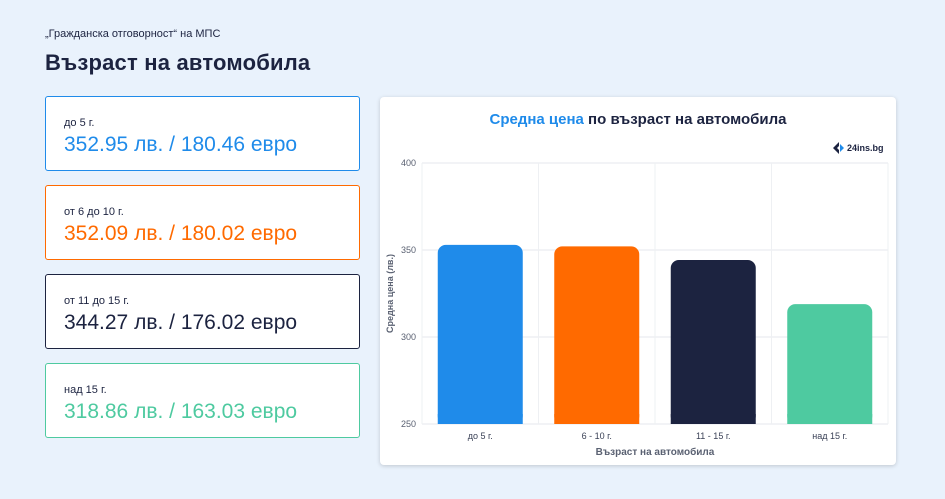 The height and width of the screenshot is (499, 945). What do you see at coordinates (655, 452) in the screenshot?
I see `x-axis-label: Възраст на автомобила` at bounding box center [655, 452].